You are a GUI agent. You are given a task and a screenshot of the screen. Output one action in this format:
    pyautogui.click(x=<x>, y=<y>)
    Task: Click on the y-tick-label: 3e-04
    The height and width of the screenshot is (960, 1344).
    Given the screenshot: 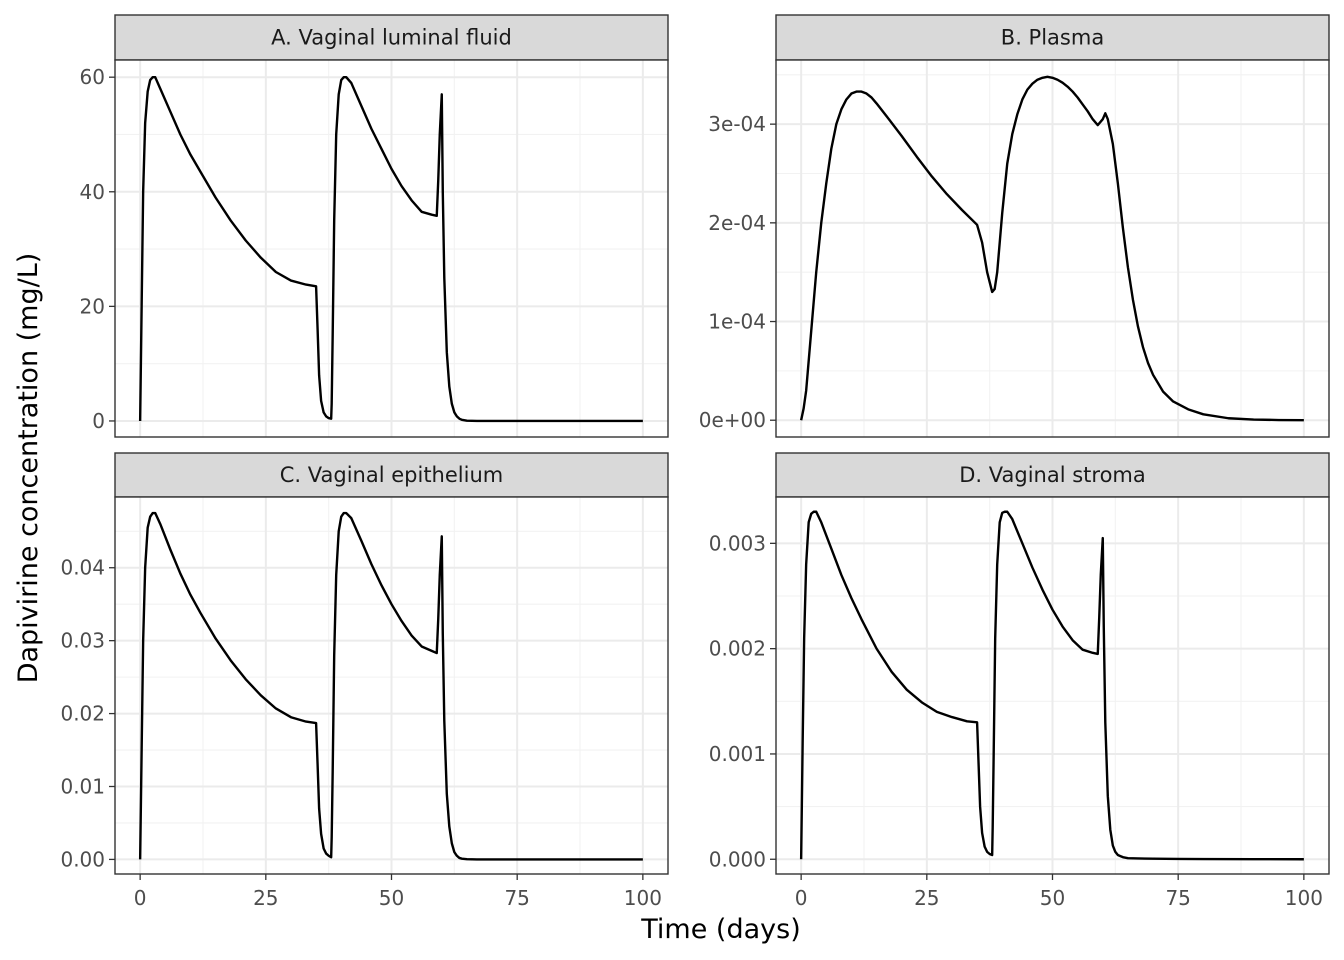 What is the action you would take?
    pyautogui.click(x=737, y=124)
    